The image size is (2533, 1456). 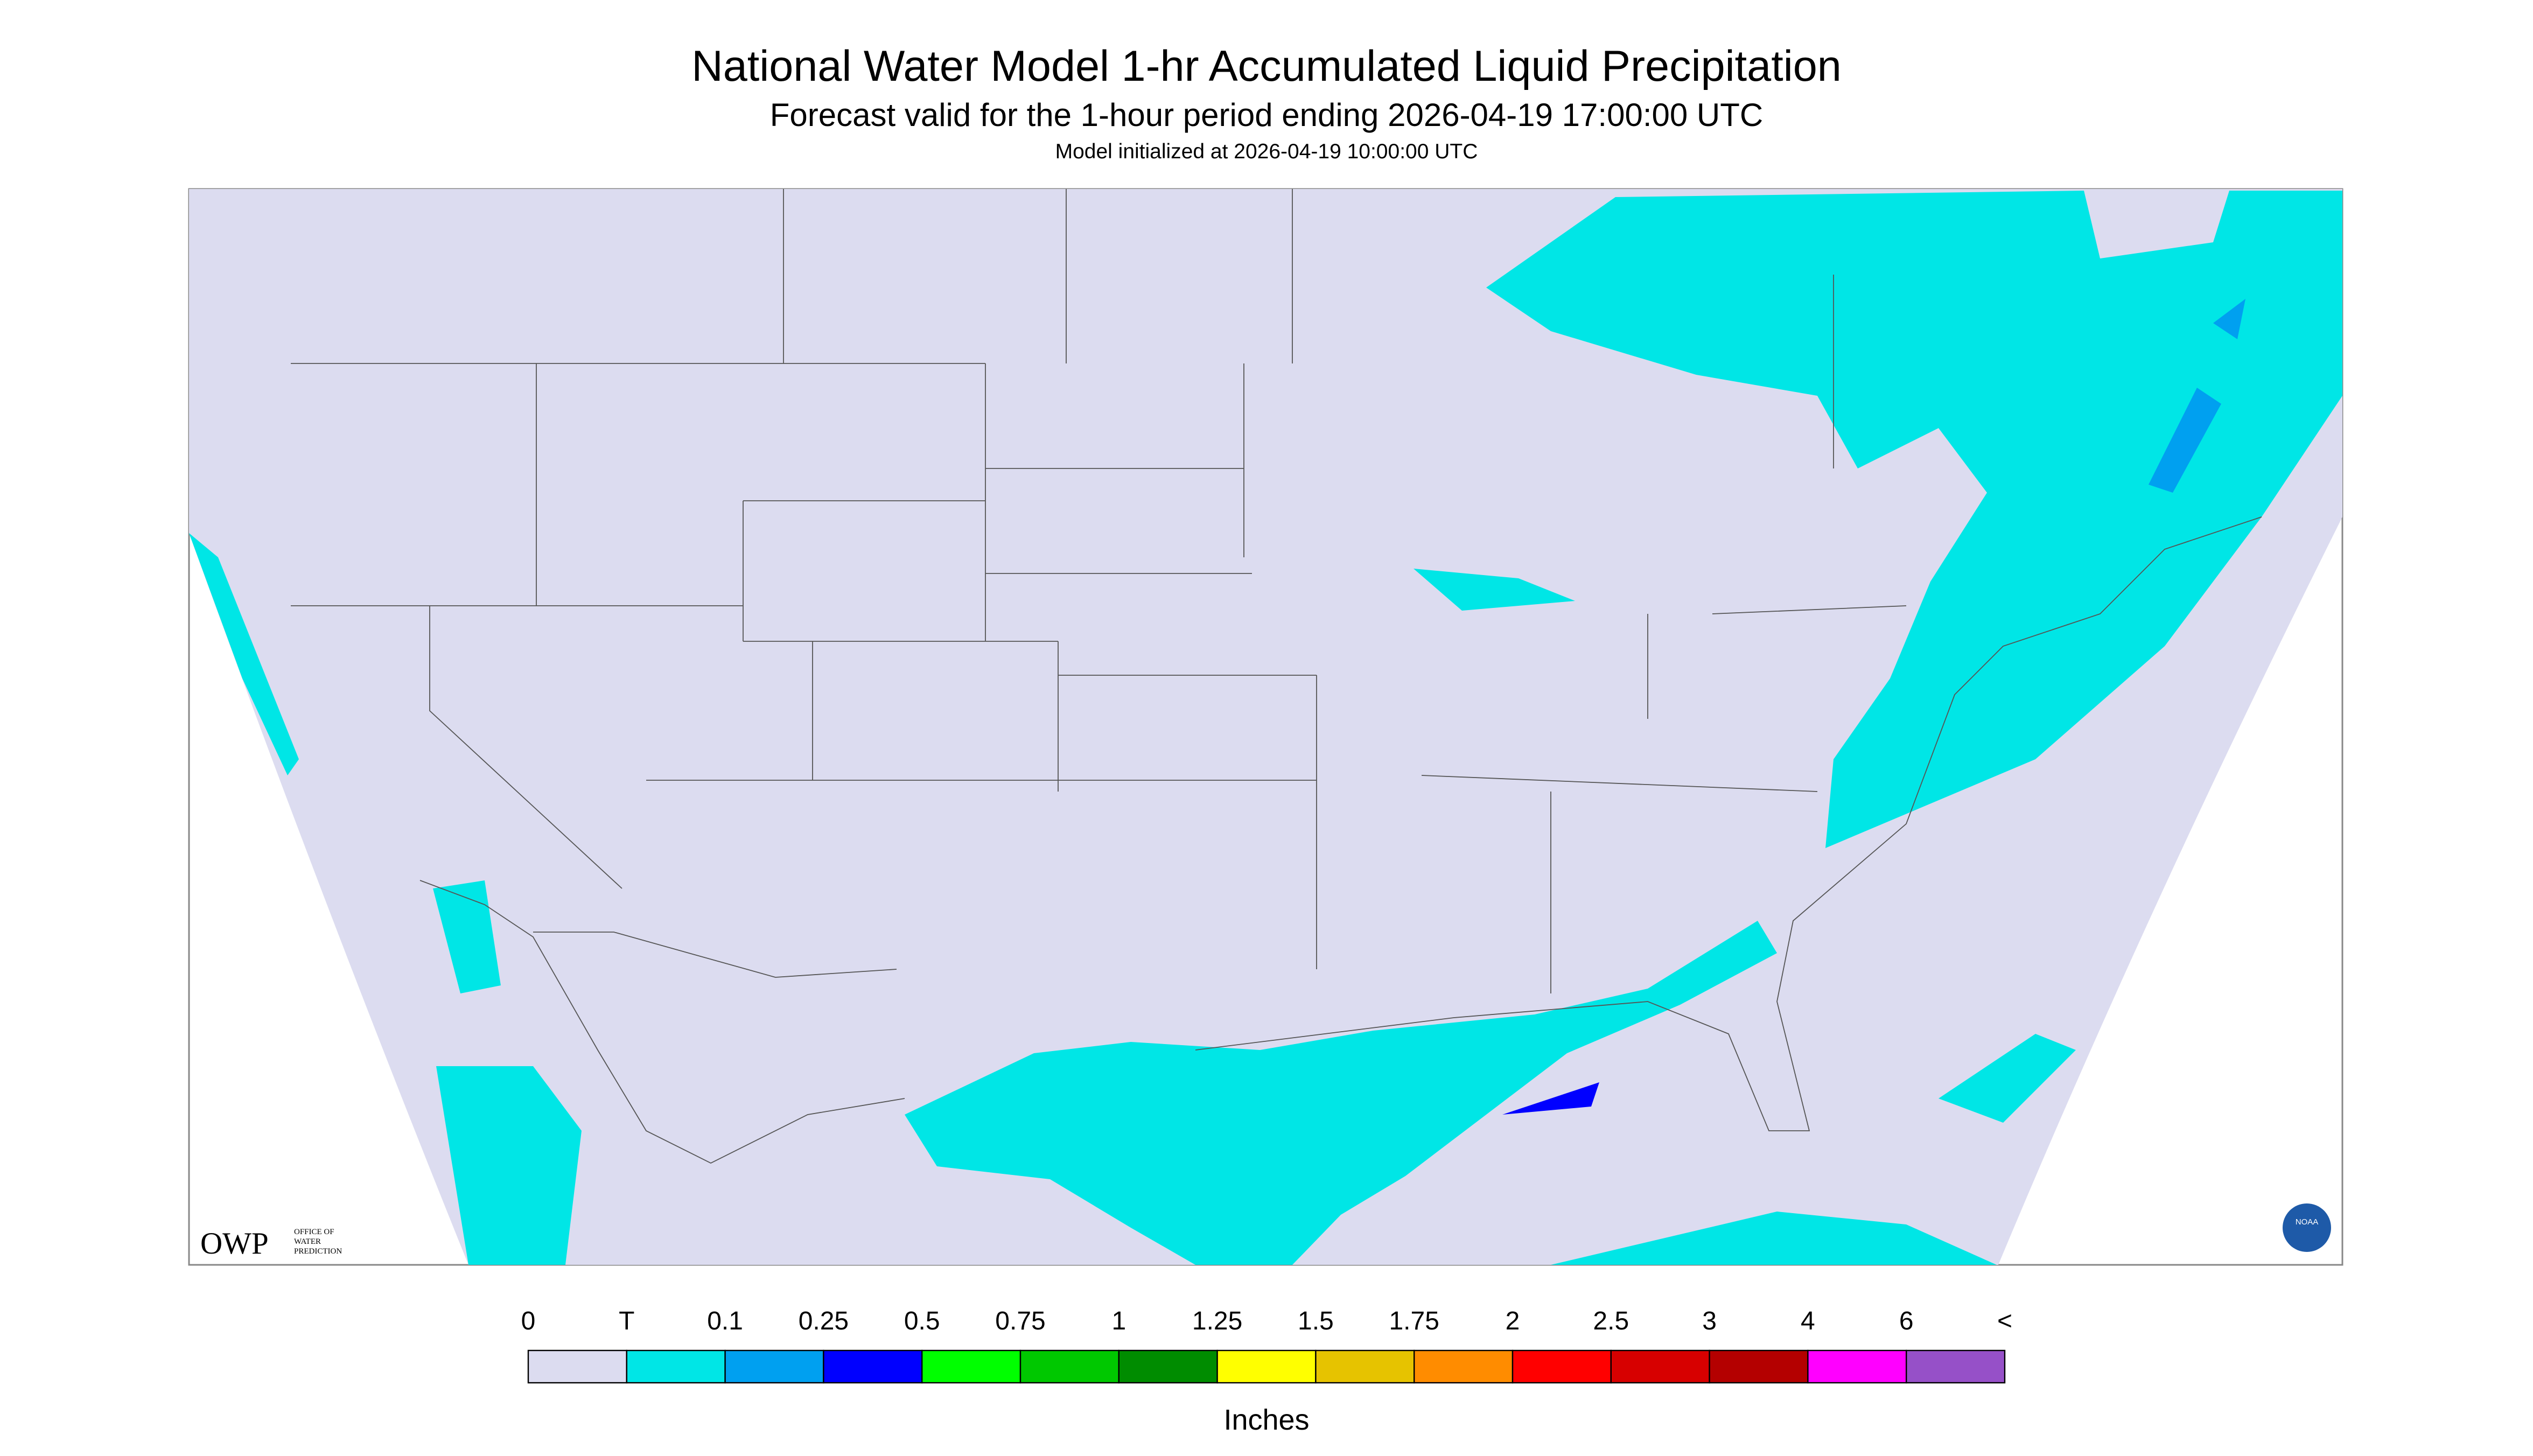 I want to click on legend-label: 0.5, so click(x=922, y=1321).